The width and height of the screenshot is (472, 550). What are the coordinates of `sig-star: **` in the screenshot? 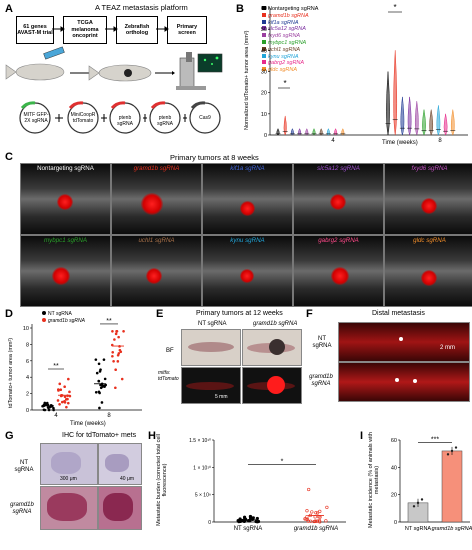 It's located at (109, 321).